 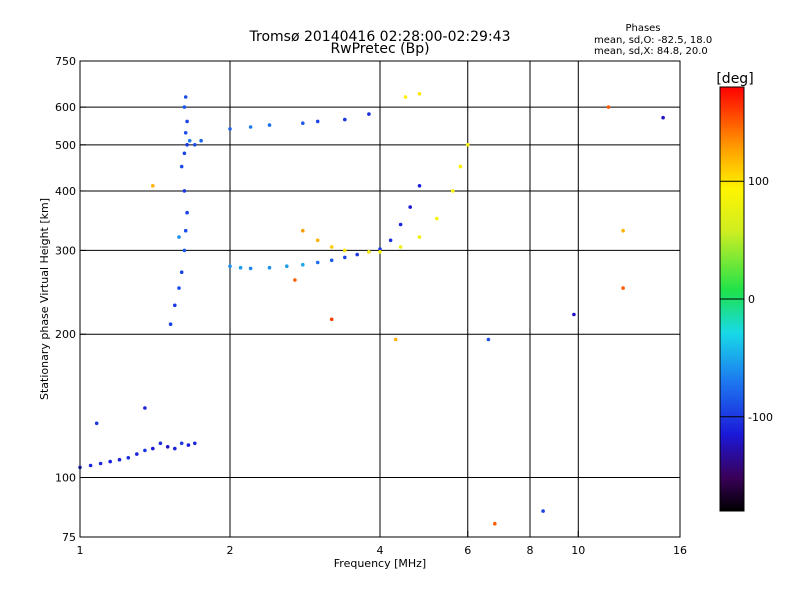 I want to click on x-tick-label: 6, so click(x=467, y=550).